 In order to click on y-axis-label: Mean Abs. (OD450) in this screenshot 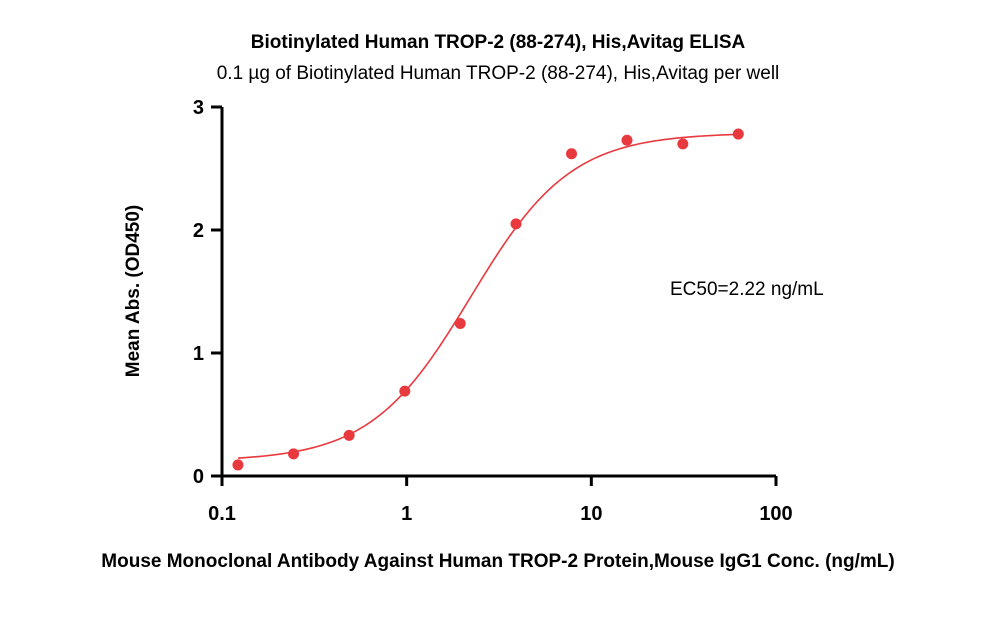, I will do `click(133, 291)`.